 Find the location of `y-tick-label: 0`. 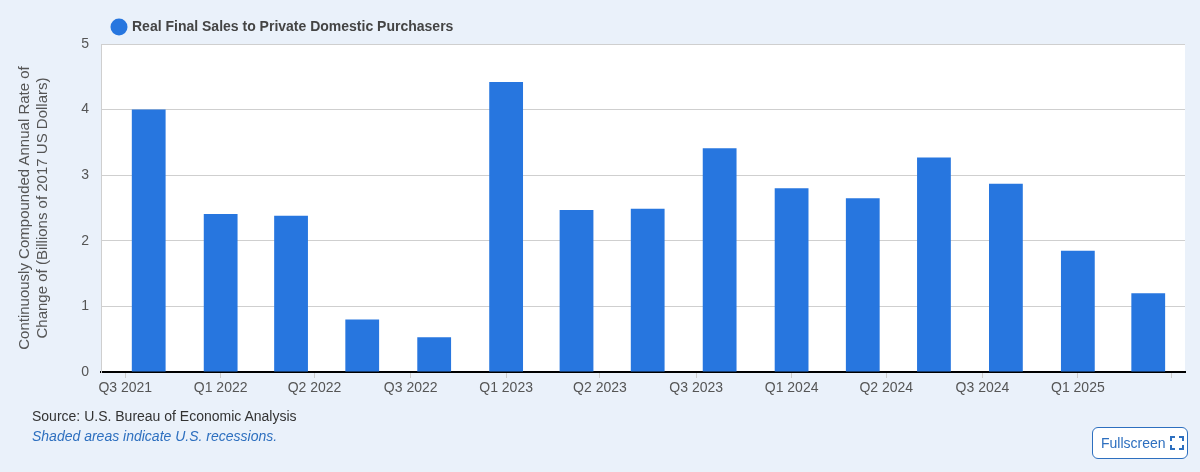

y-tick-label: 0 is located at coordinates (85, 370).